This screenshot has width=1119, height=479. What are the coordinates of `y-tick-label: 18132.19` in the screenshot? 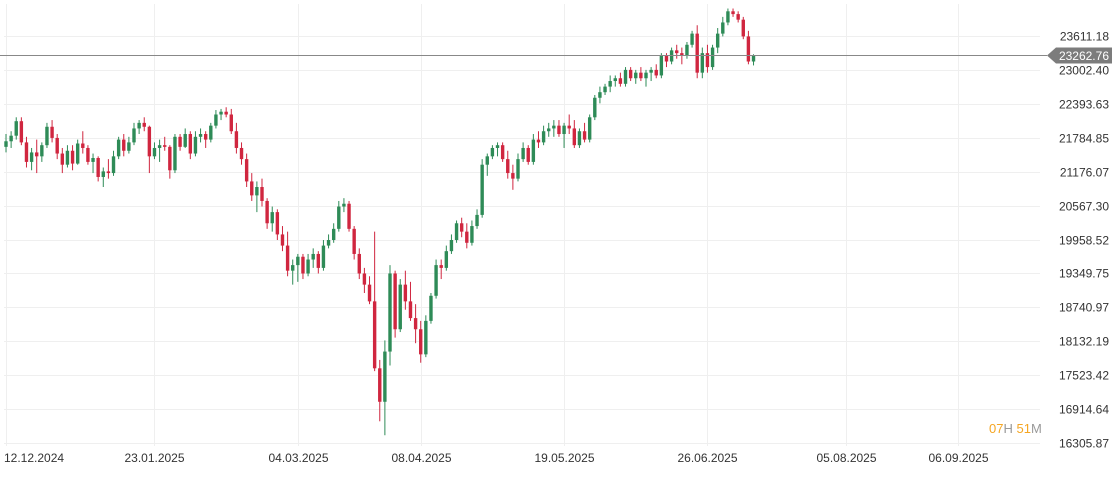 It's located at (1084, 342).